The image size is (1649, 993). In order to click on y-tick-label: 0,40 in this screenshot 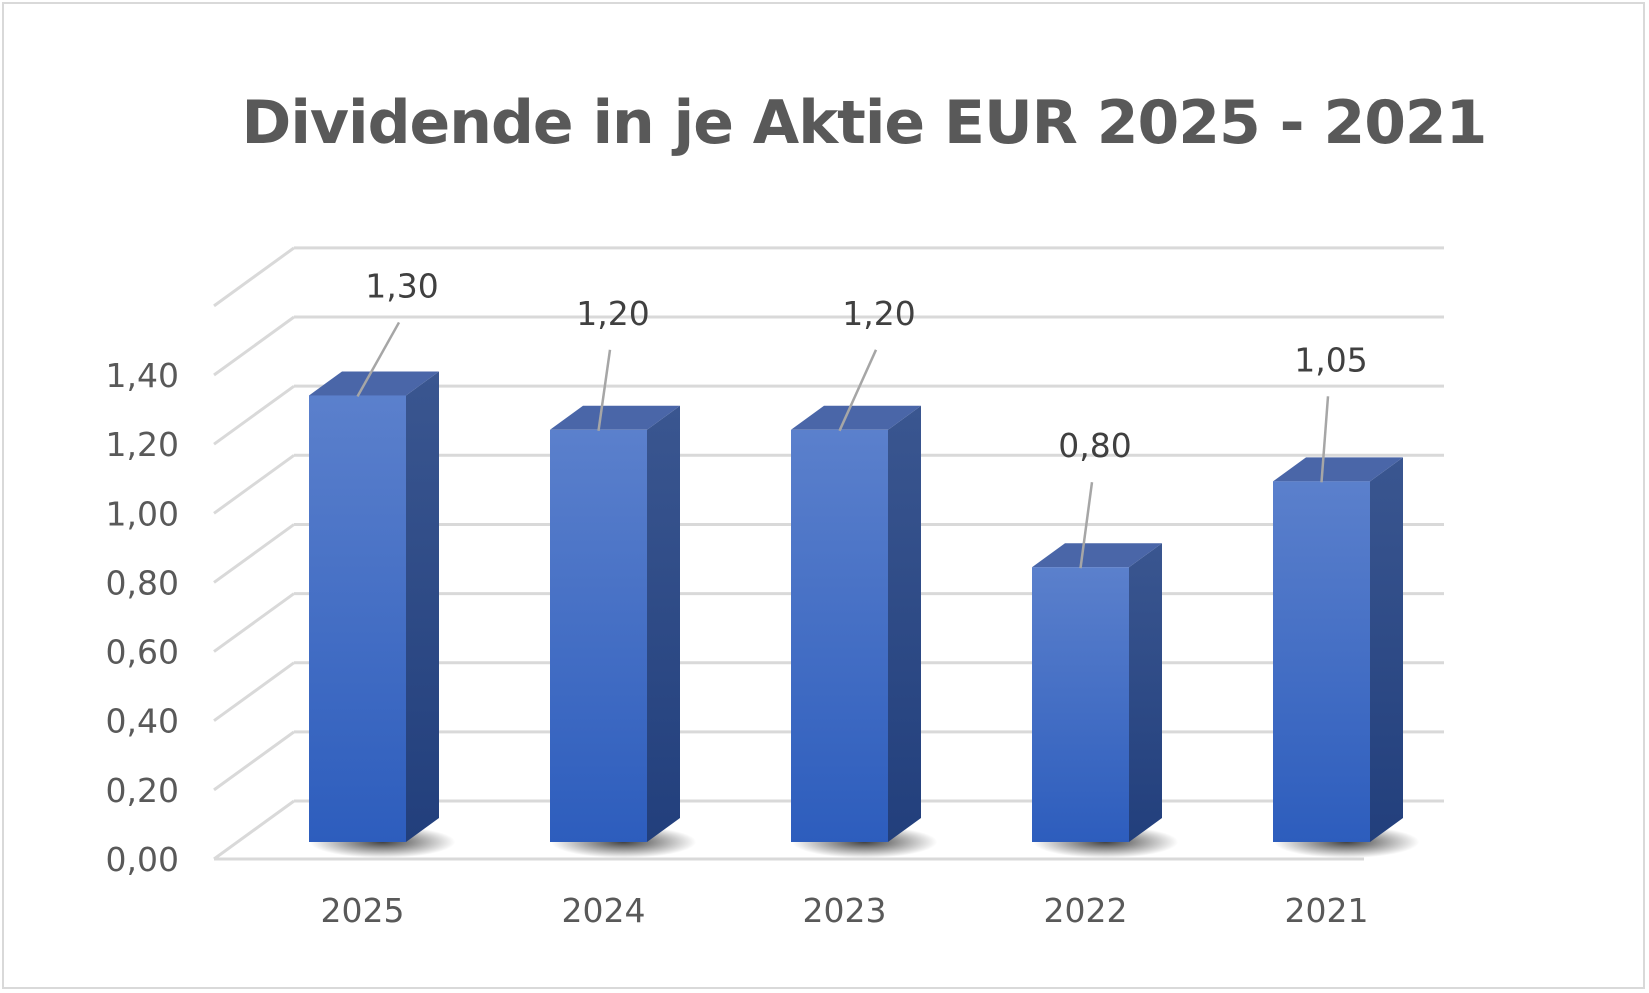, I will do `click(142, 721)`.